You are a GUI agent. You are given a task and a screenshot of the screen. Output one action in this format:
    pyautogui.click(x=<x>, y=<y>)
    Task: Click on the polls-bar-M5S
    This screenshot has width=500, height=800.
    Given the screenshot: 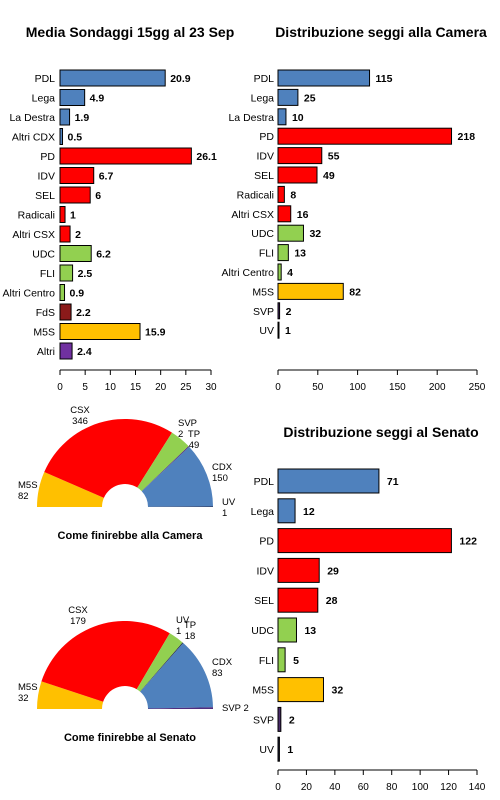 What is the action you would take?
    pyautogui.click(x=100, y=331)
    